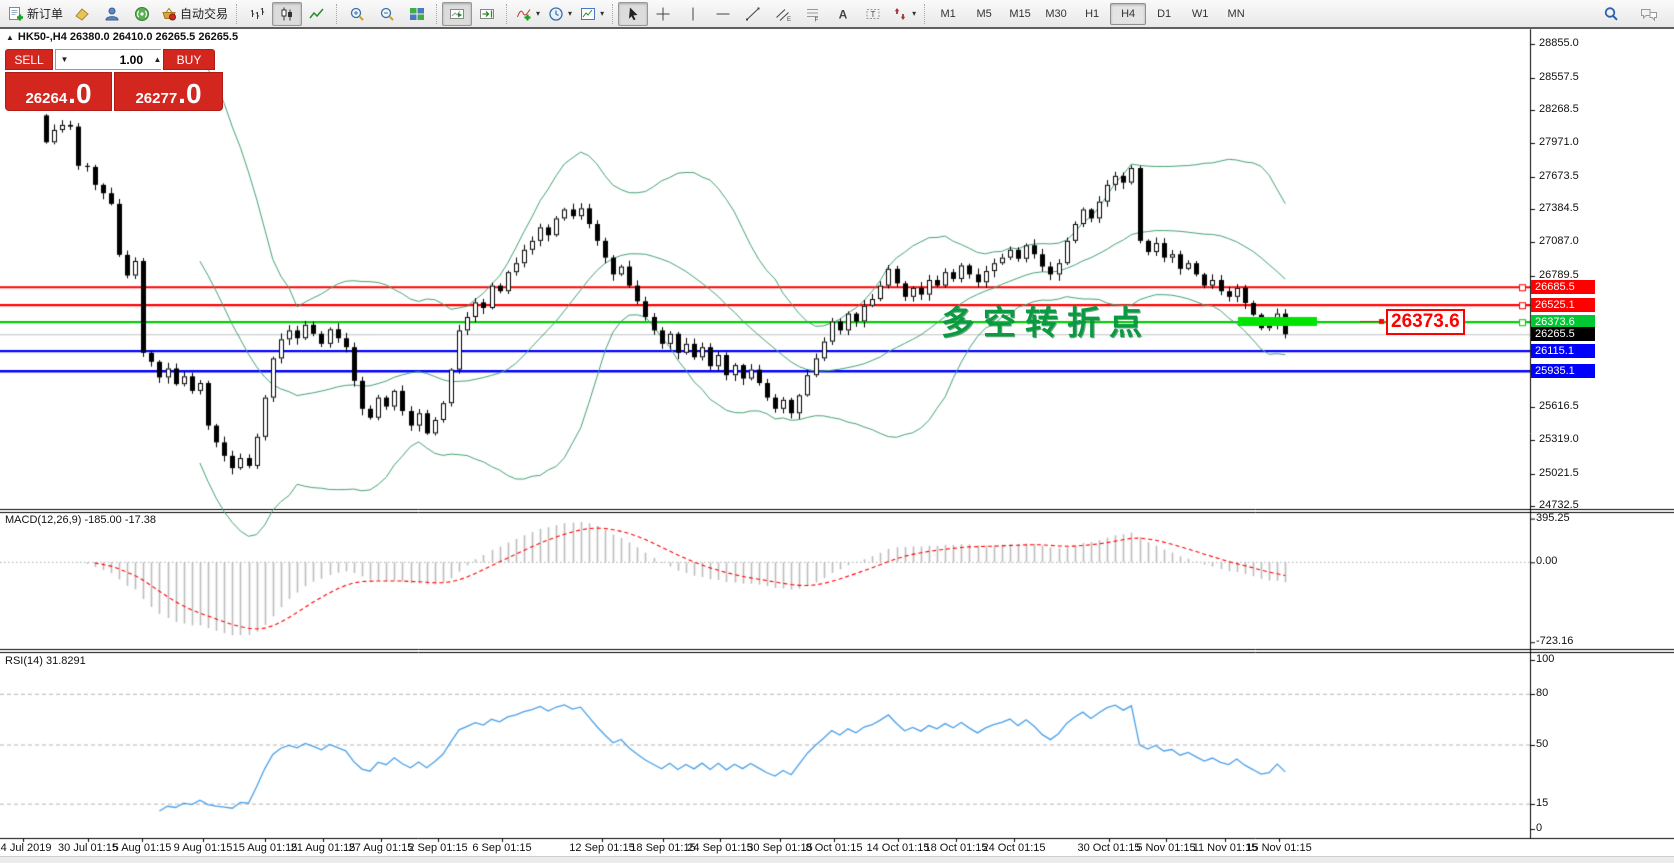  Describe the element at coordinates (189, 59) in the screenshot. I see `buy-button: BUY` at that location.